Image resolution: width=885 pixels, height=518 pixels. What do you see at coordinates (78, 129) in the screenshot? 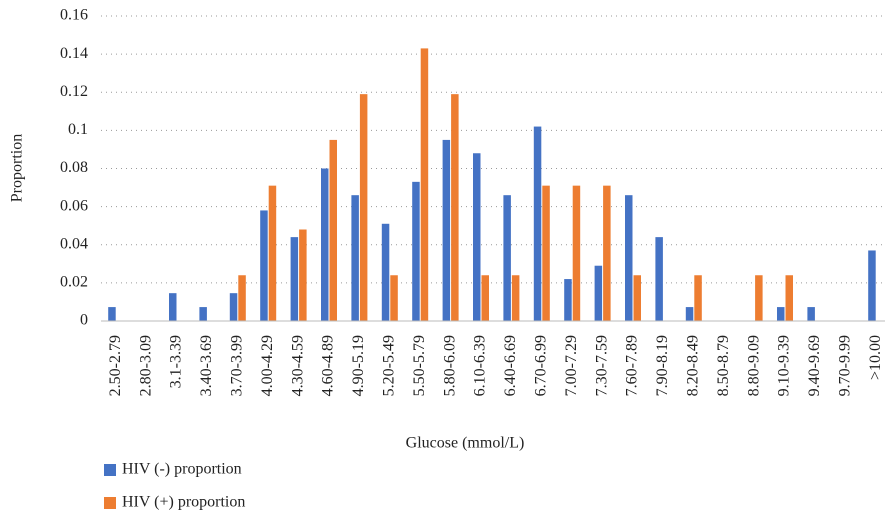
I see `y-tick-label: 0.1` at bounding box center [78, 129].